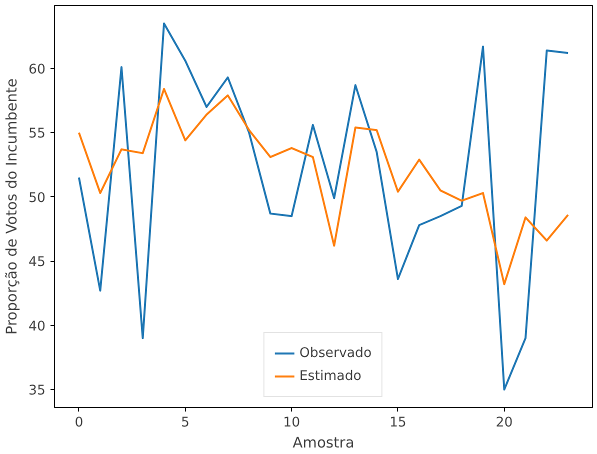  What do you see at coordinates (37, 326) in the screenshot?
I see `y-tick-label: 40` at bounding box center [37, 326].